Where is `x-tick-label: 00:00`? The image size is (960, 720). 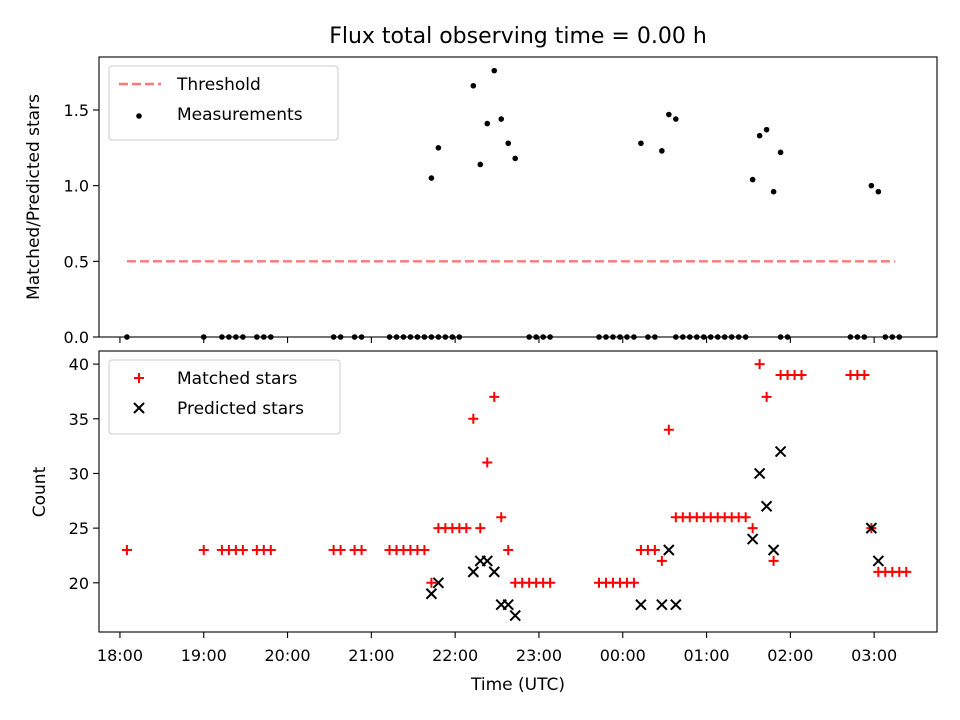
x-tick-label: 00:00 is located at coordinates (623, 655).